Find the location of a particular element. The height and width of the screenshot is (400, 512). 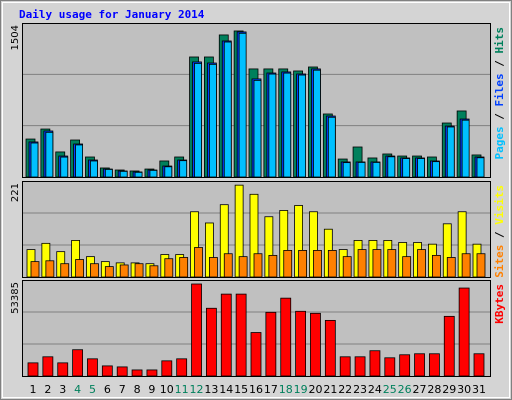

x-tick-label: 25 is located at coordinates (390, 389).